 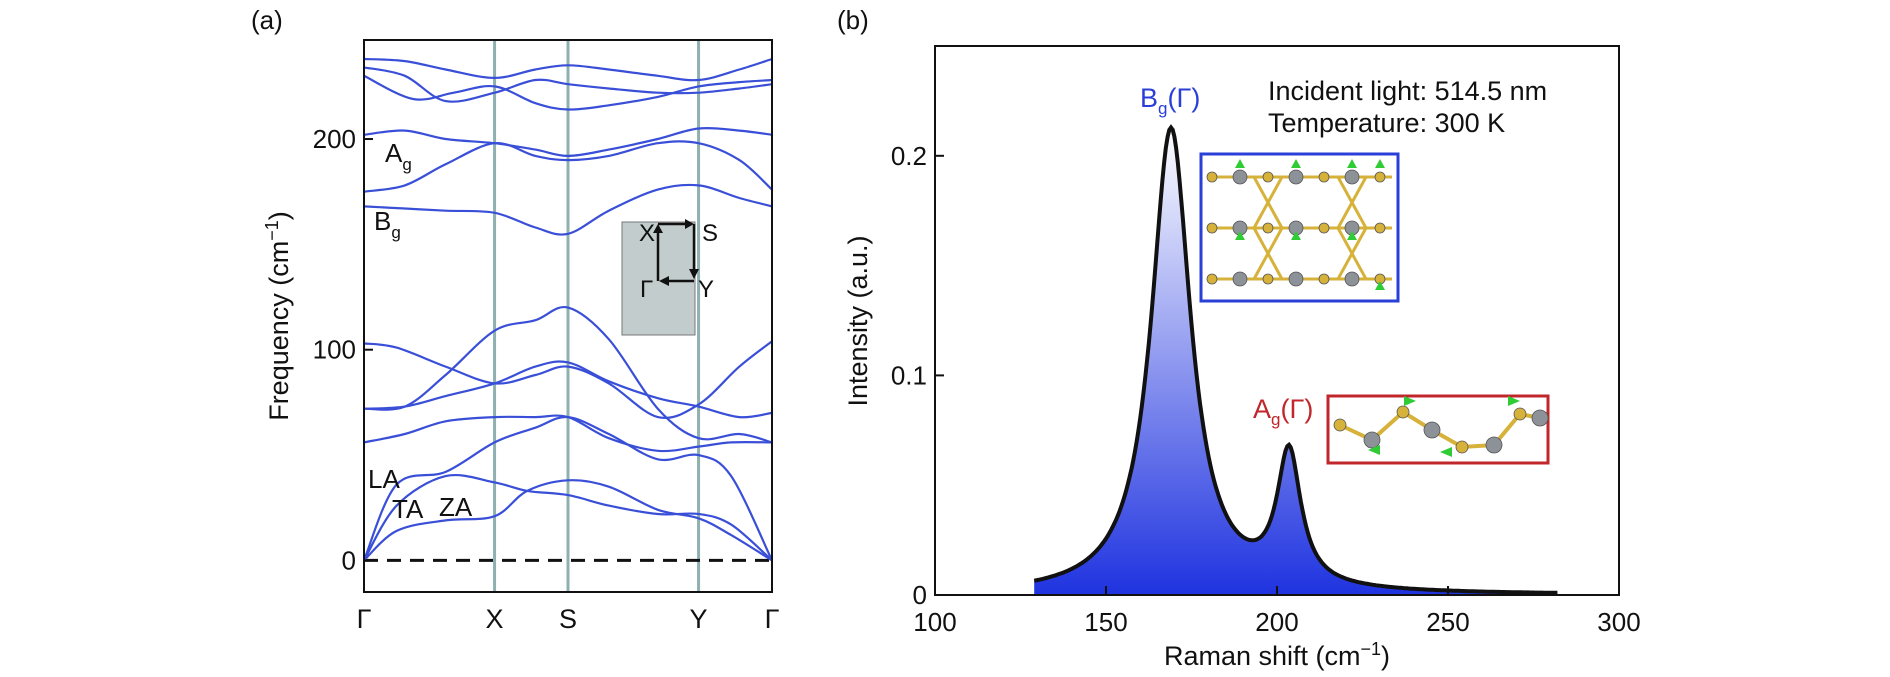 What do you see at coordinates (334, 139) in the screenshot?
I see `panel-a-y-tick-label: 200` at bounding box center [334, 139].